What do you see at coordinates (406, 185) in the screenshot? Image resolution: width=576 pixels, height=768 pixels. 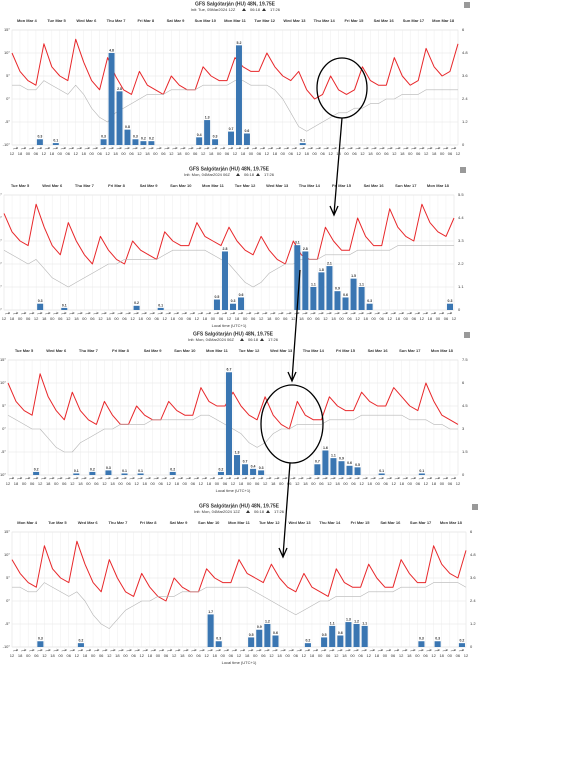 I see `day-label: Sun Mar 17` at bounding box center [406, 185].